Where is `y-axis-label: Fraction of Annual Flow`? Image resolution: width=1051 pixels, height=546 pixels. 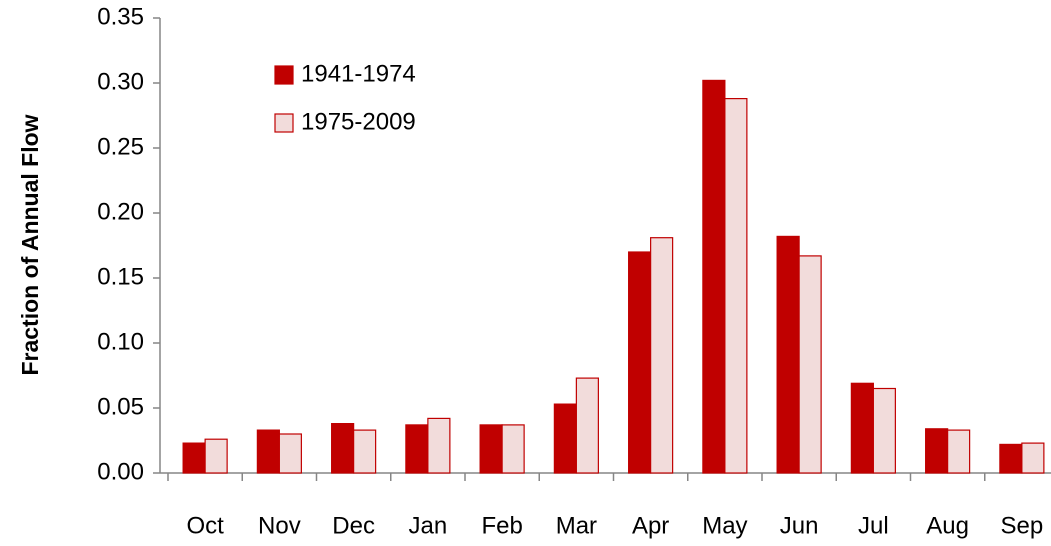
y-axis-label: Fraction of Annual Flow is located at coordinates (30, 244).